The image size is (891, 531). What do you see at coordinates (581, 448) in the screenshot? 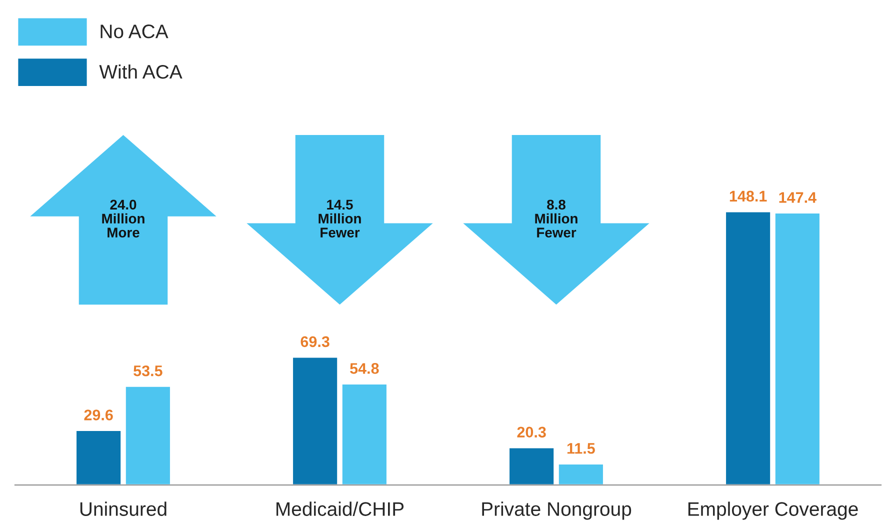
I see `data-label: 11.5` at bounding box center [581, 448].